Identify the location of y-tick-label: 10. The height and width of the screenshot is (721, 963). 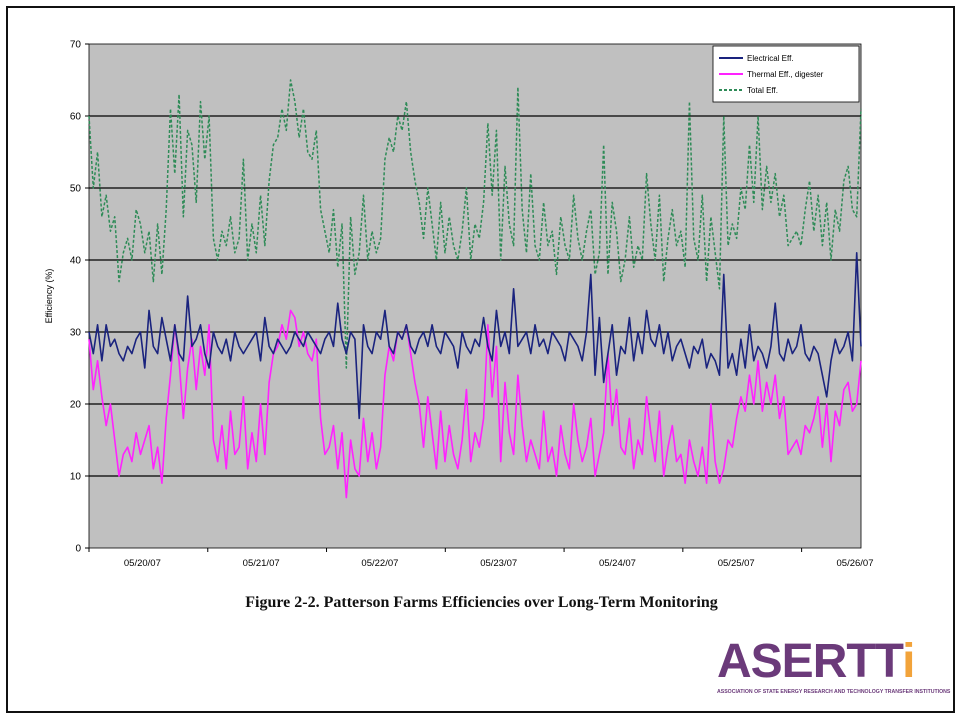
(76, 477).